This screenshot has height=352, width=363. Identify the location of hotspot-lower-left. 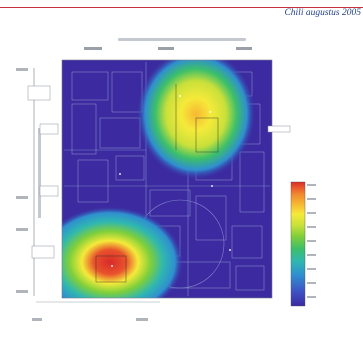
(123, 252).